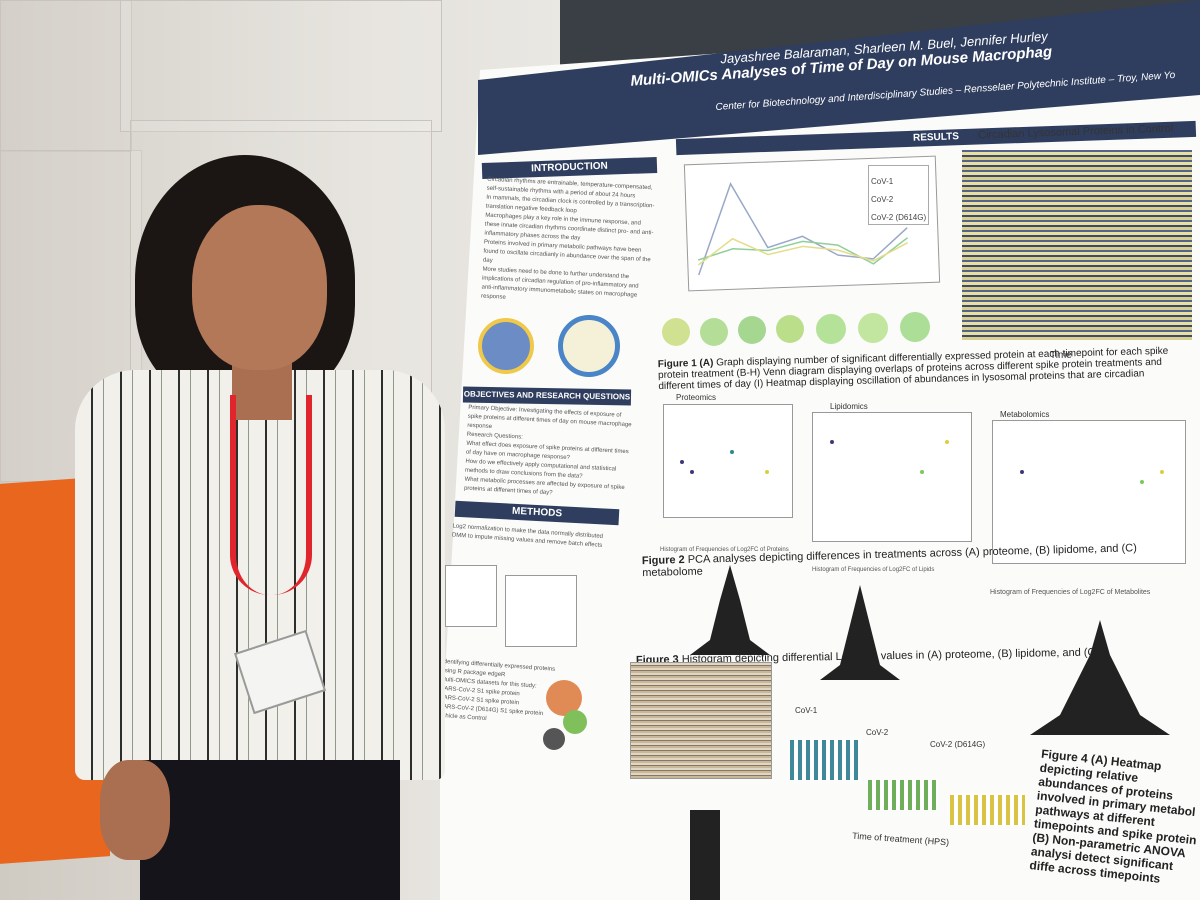 The width and height of the screenshot is (1200, 900). What do you see at coordinates (873, 328) in the screenshot?
I see `venn-g` at bounding box center [873, 328].